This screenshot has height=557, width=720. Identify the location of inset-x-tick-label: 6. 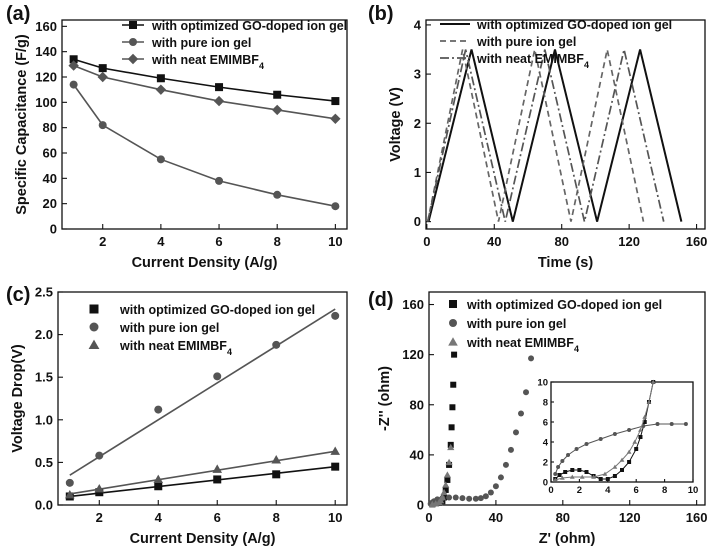
(636, 490).